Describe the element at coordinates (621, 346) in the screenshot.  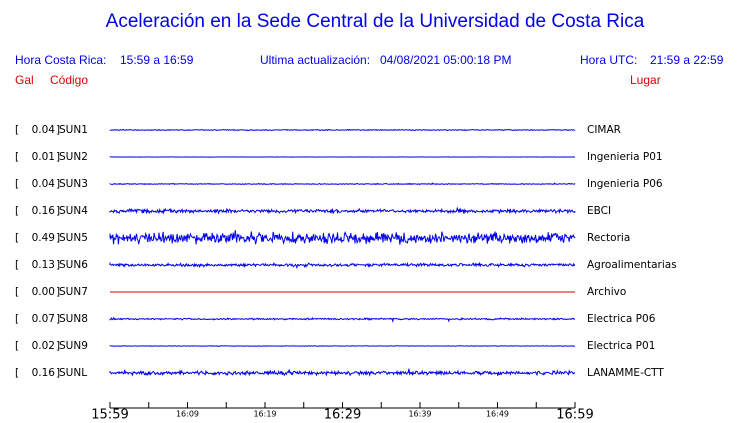
I see `place: Electrica P01` at that location.